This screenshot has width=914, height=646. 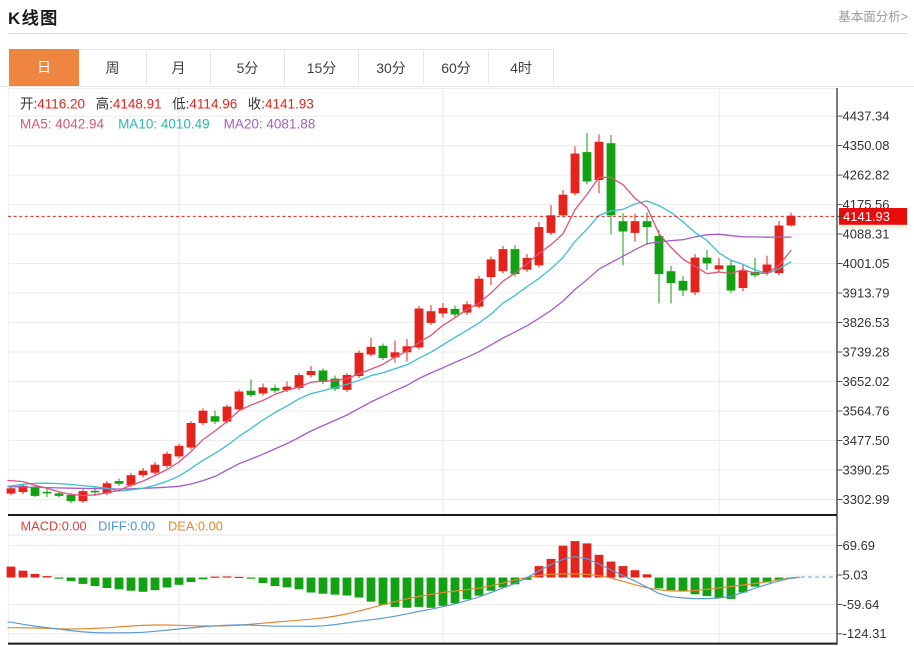 I want to click on svg-text: 4437.34, so click(x=866, y=115).